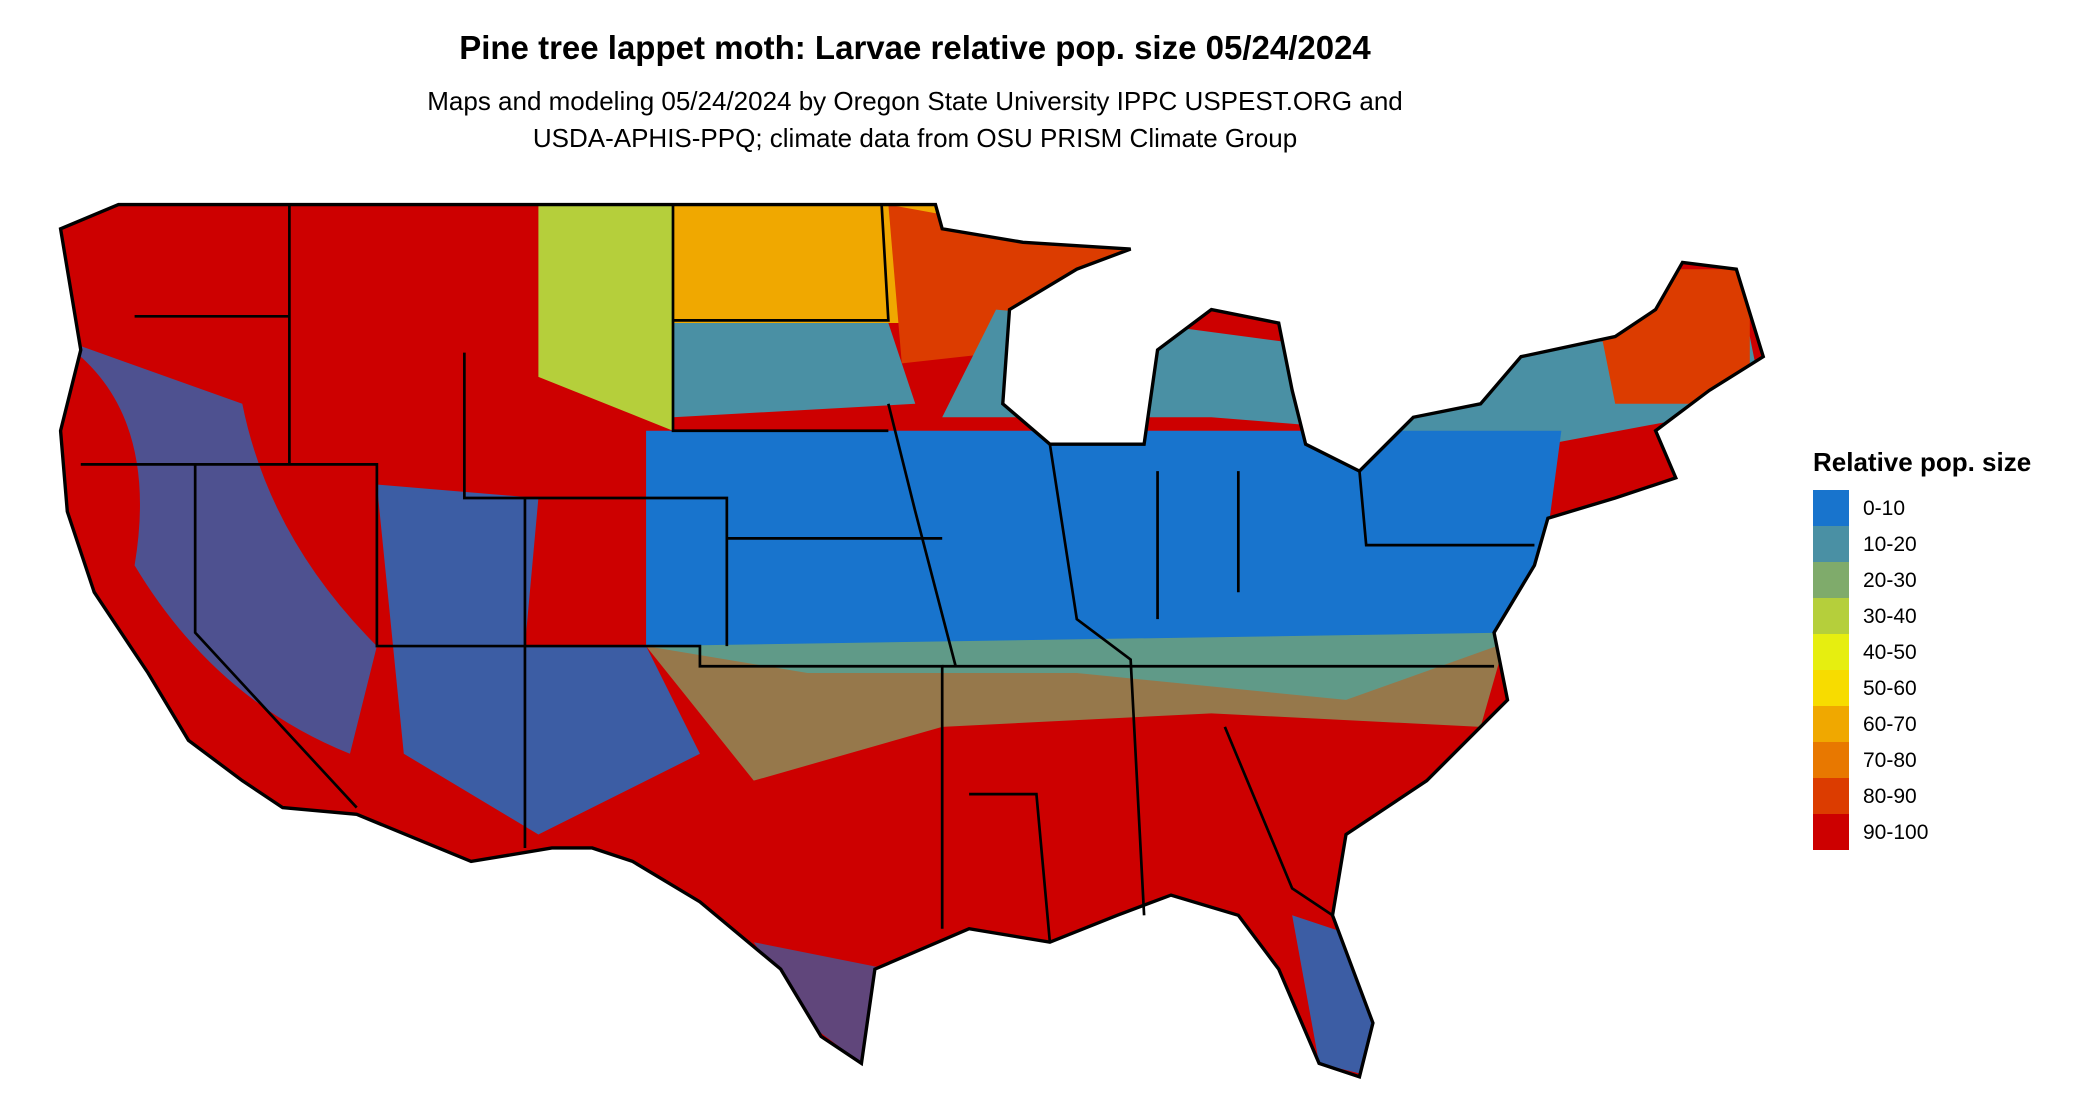 The width and height of the screenshot is (2100, 1116). Describe the element at coordinates (1890, 580) in the screenshot. I see `legend-label: 20-30` at that location.